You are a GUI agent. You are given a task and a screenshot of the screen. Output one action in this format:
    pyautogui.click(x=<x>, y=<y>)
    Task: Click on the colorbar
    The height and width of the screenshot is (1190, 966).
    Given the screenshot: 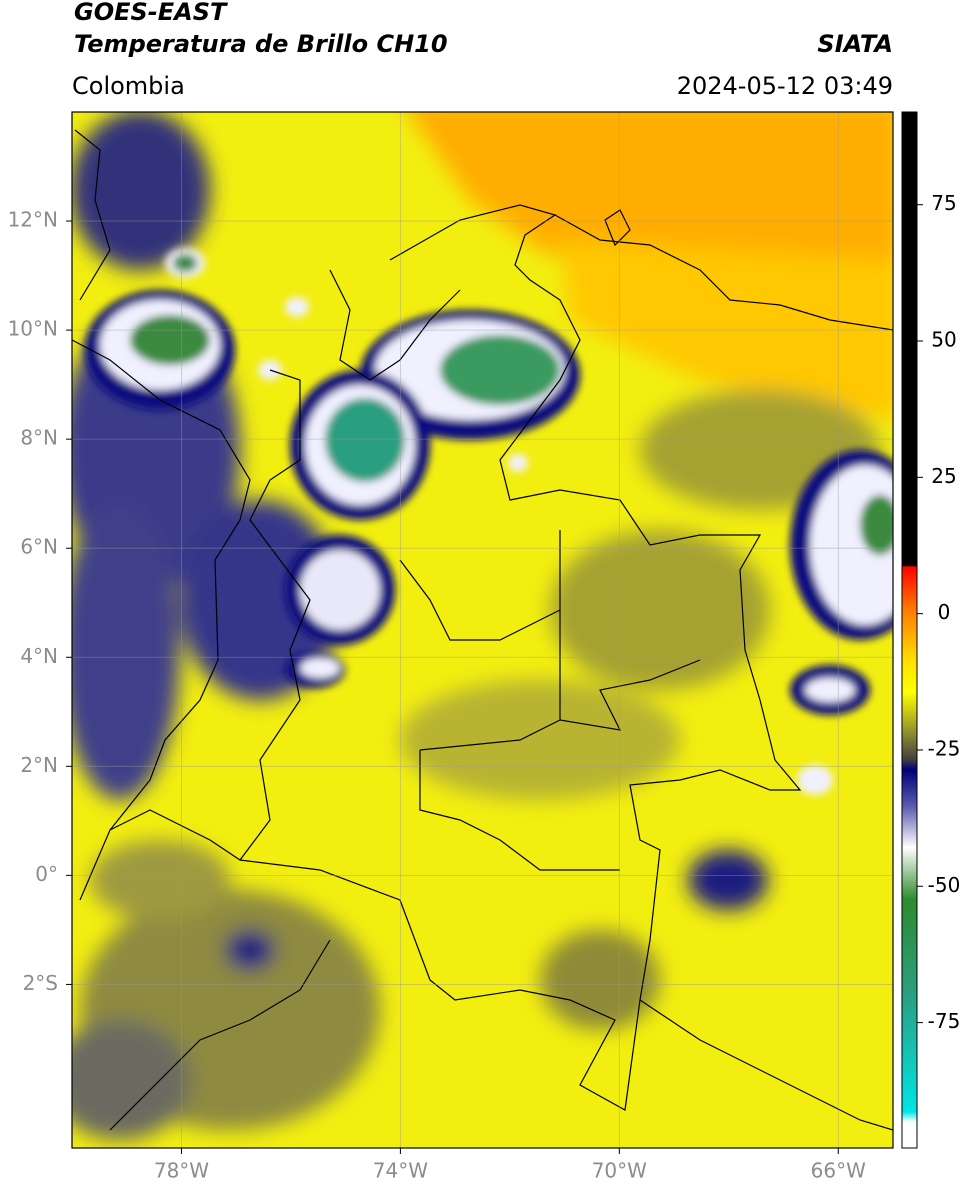 What is the action you would take?
    pyautogui.click(x=909, y=630)
    